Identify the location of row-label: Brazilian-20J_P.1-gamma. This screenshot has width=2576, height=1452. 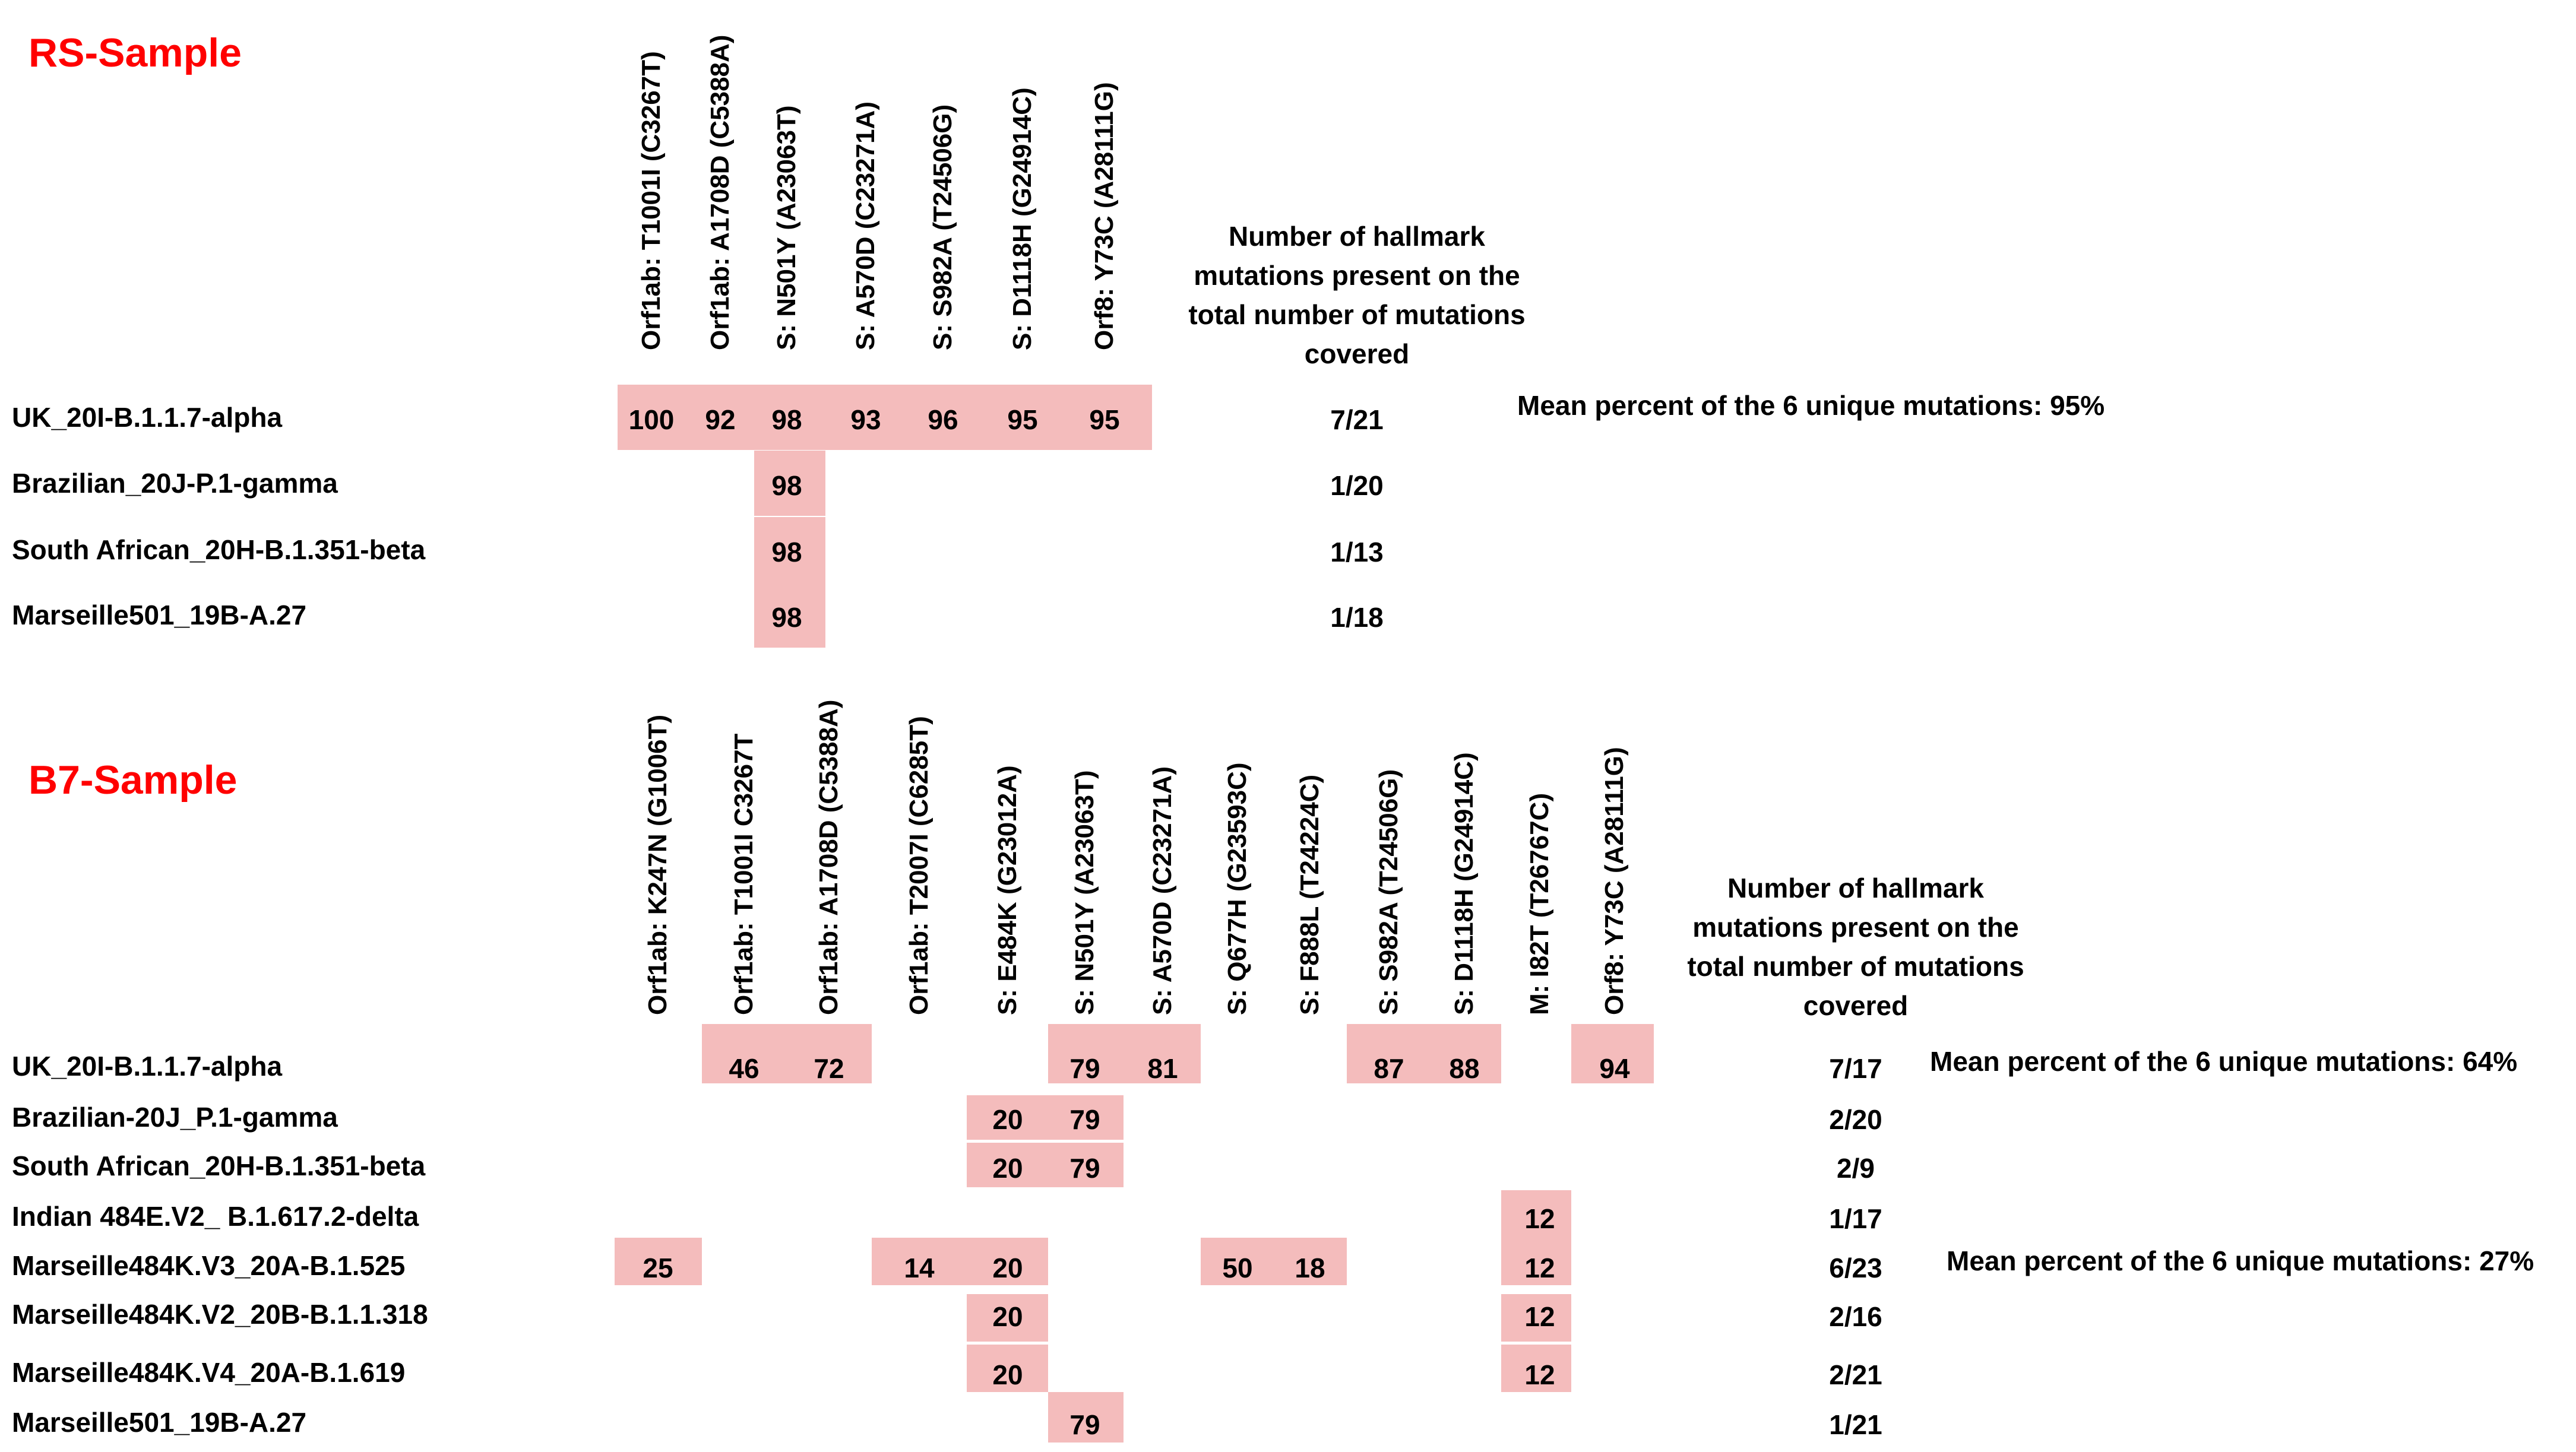
(175, 1117).